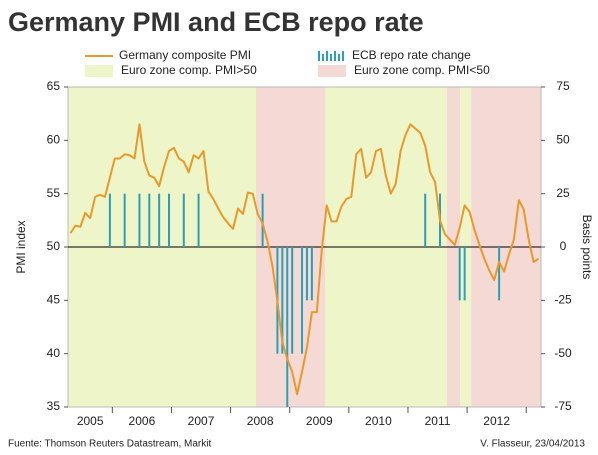  What do you see at coordinates (319, 421) in the screenshot?
I see `x-tick-label: 2009` at bounding box center [319, 421].